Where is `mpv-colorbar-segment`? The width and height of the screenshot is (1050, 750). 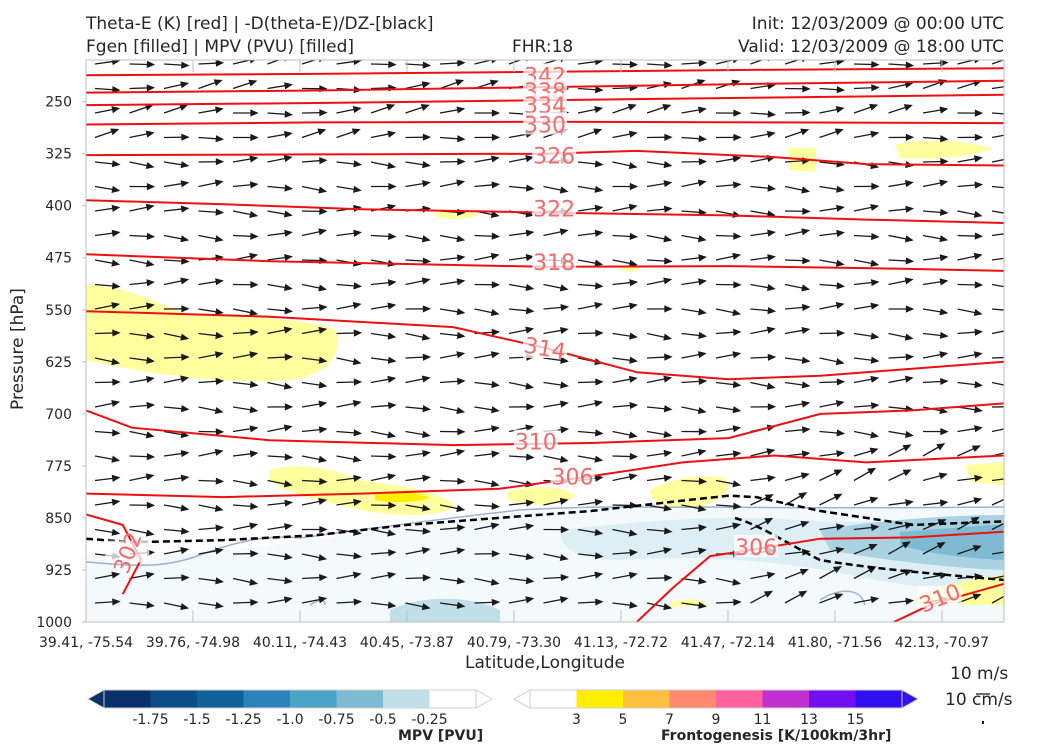 mpv-colorbar-segment is located at coordinates (406, 699).